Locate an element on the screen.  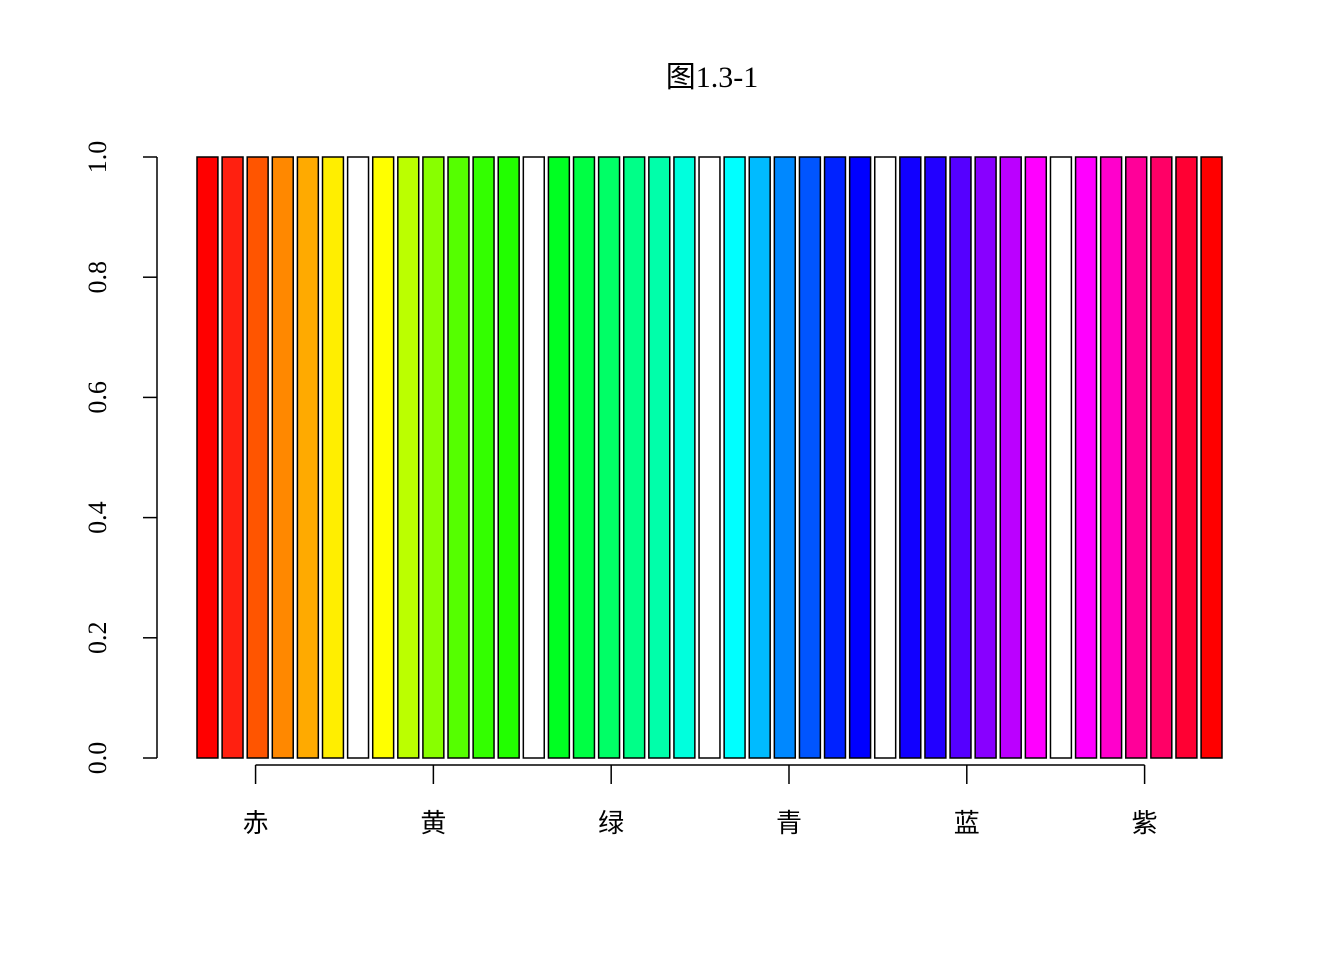
y-tick-label: 0.0 is located at coordinates (97, 758).